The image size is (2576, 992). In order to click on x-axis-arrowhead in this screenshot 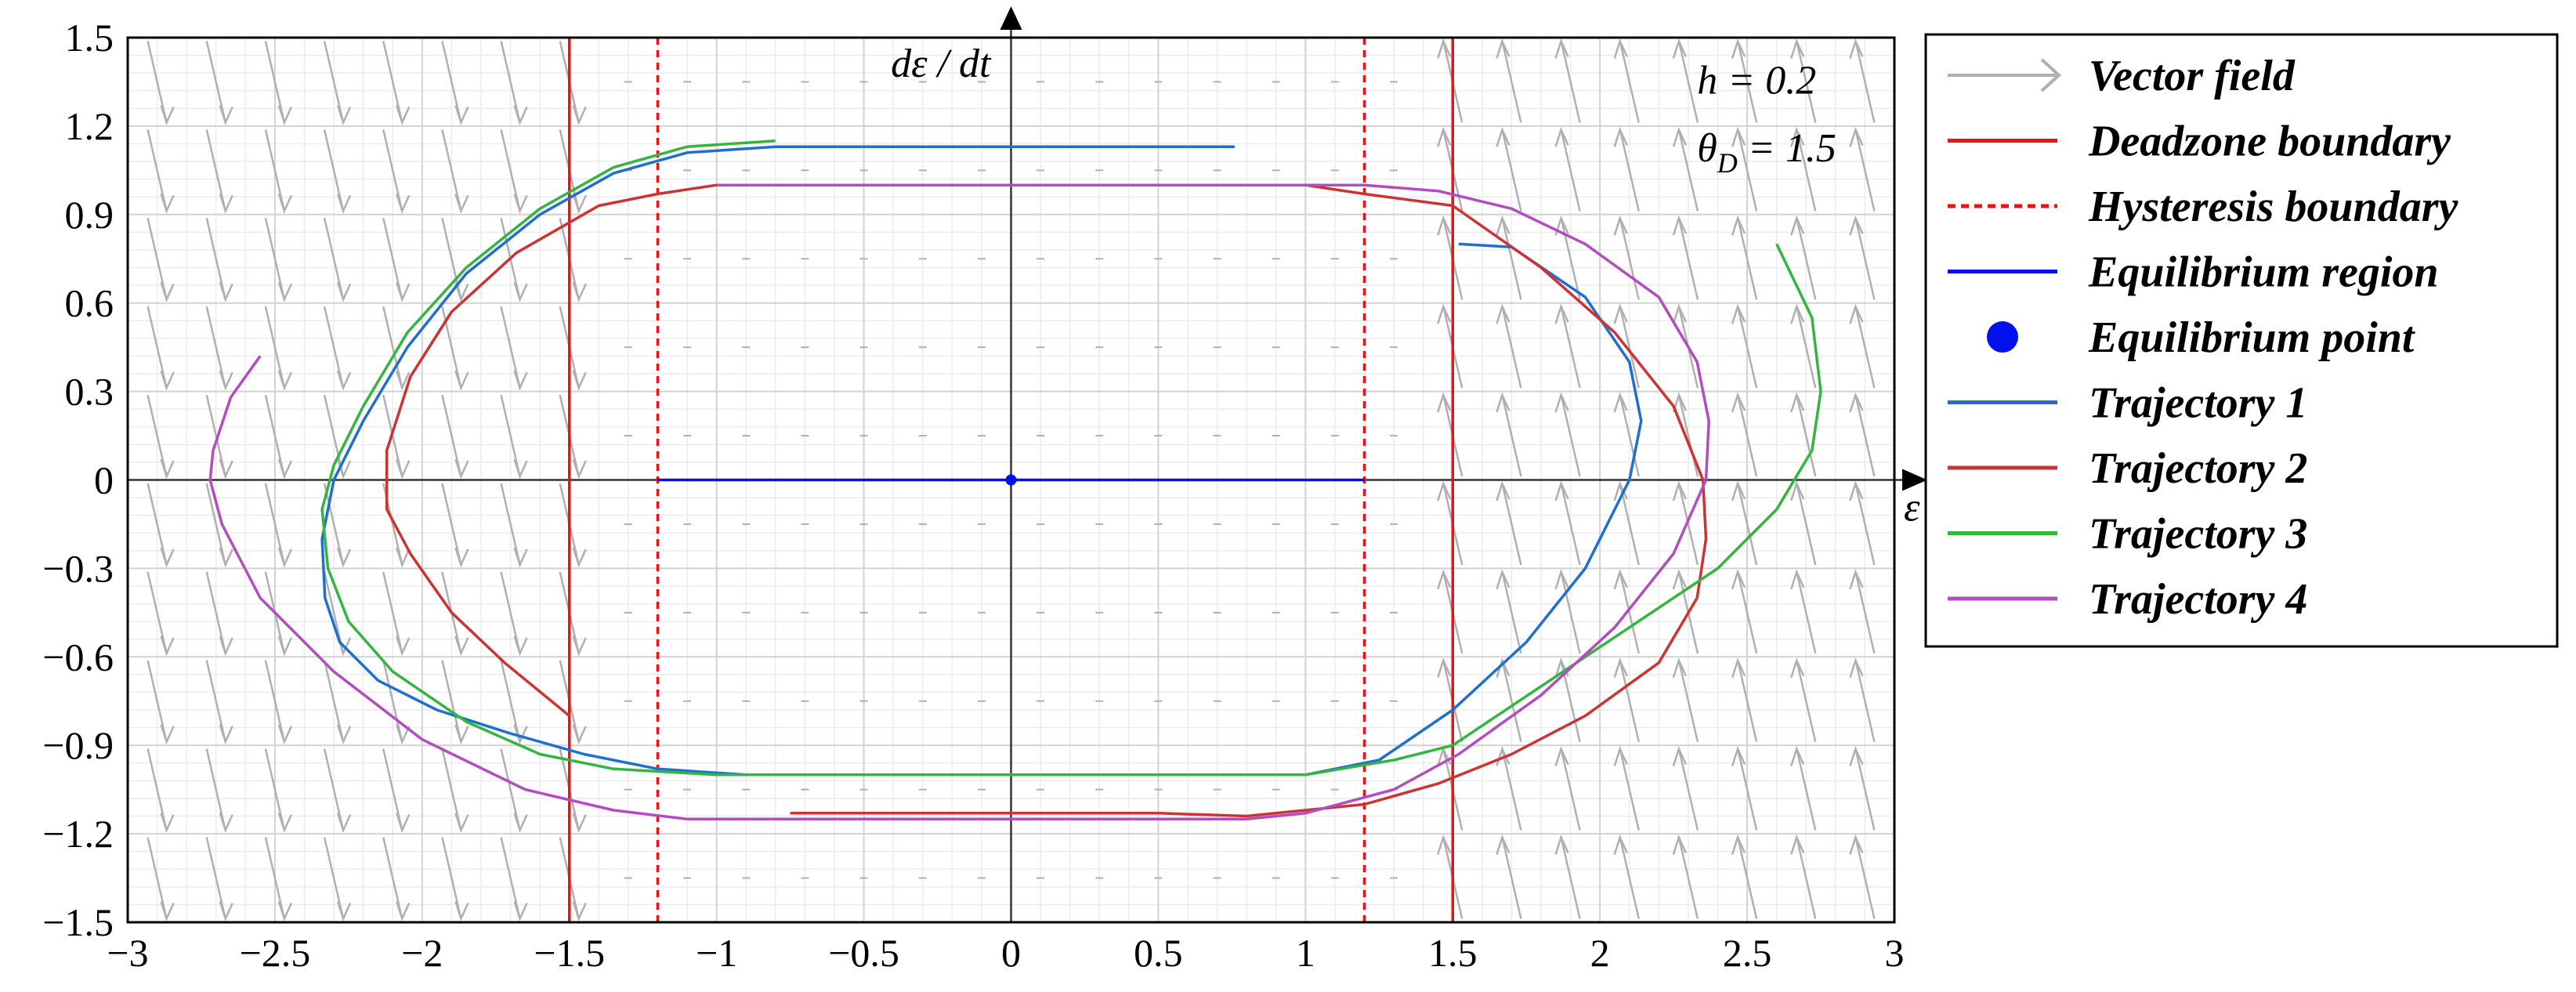, I will do `click(1915, 480)`.